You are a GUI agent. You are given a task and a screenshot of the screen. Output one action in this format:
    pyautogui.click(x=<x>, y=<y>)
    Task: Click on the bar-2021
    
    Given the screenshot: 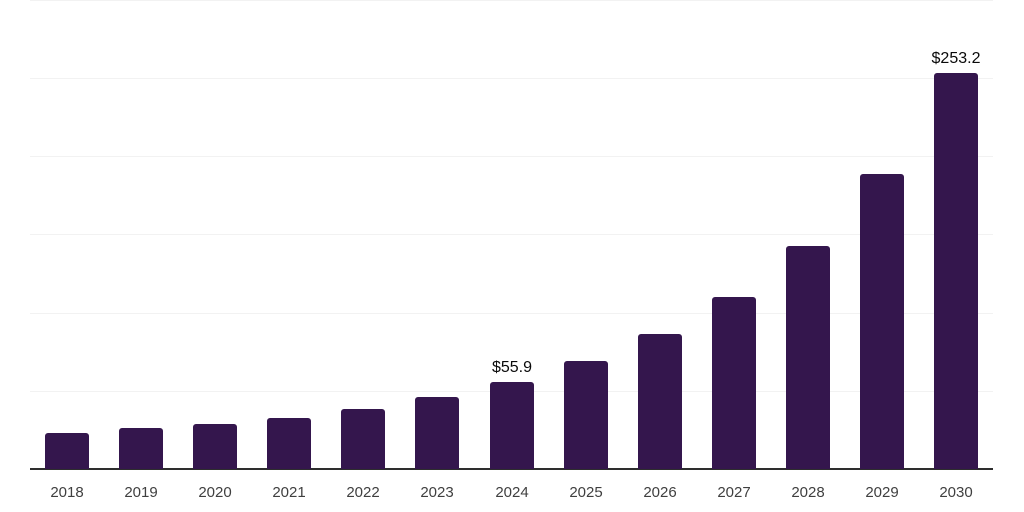 What is the action you would take?
    pyautogui.click(x=289, y=443)
    